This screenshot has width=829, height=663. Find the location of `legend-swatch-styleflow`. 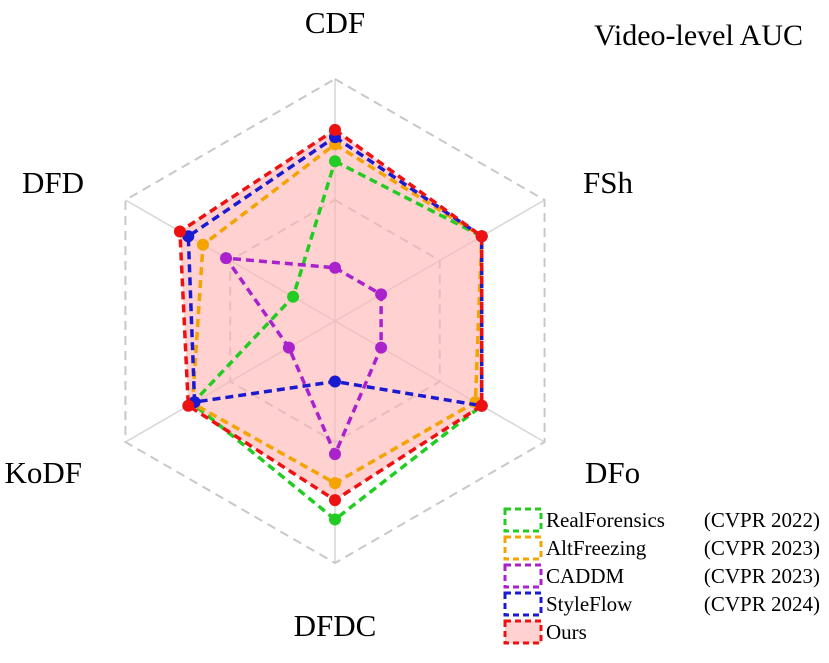

legend-swatch-styleflow is located at coordinates (523, 604).